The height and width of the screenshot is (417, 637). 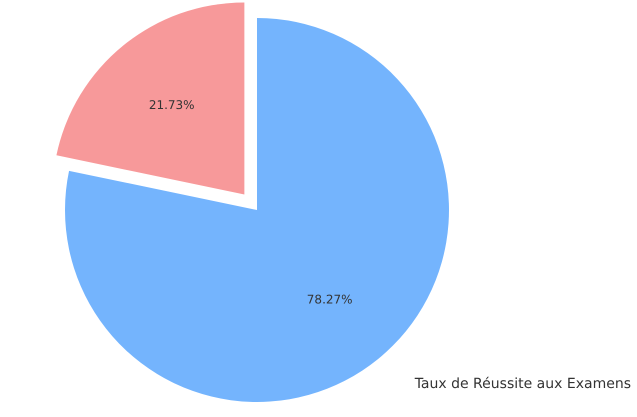 I want to click on data-label: 78.27%, so click(x=329, y=299).